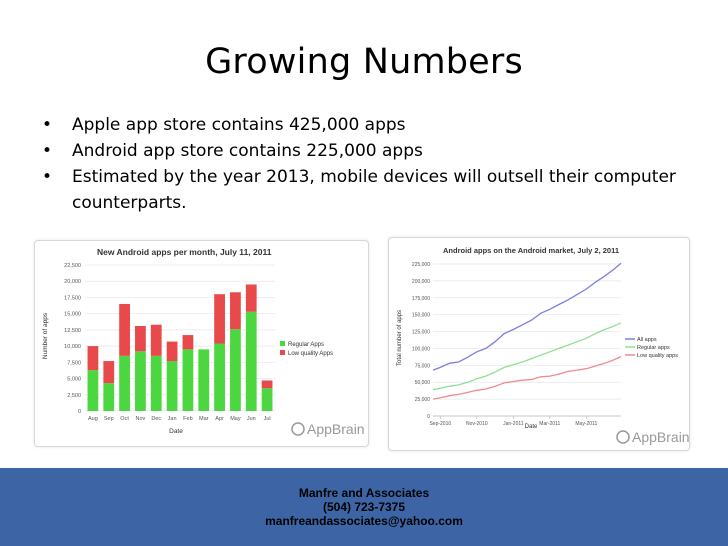 This screenshot has height=546, width=728. I want to click on y-tick-label: 12,500, so click(72, 331).